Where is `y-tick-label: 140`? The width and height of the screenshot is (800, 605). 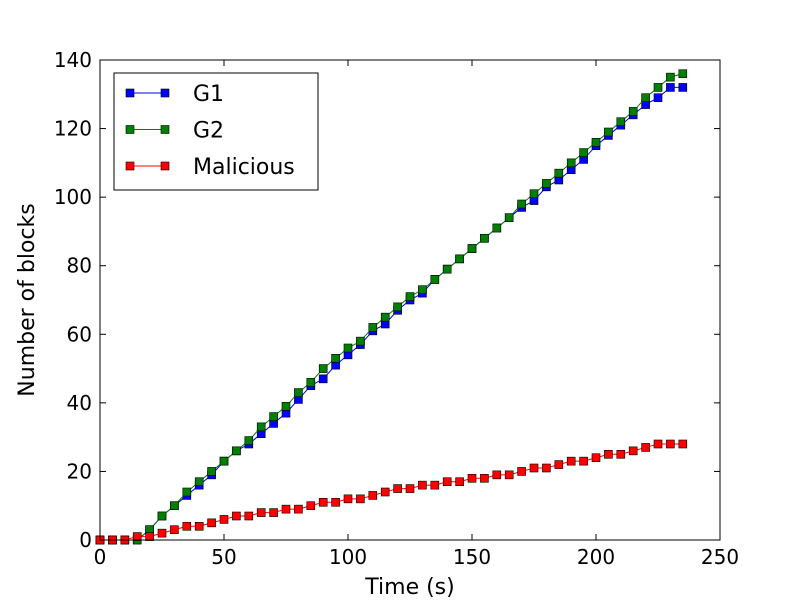 y-tick-label: 140 is located at coordinates (73, 60).